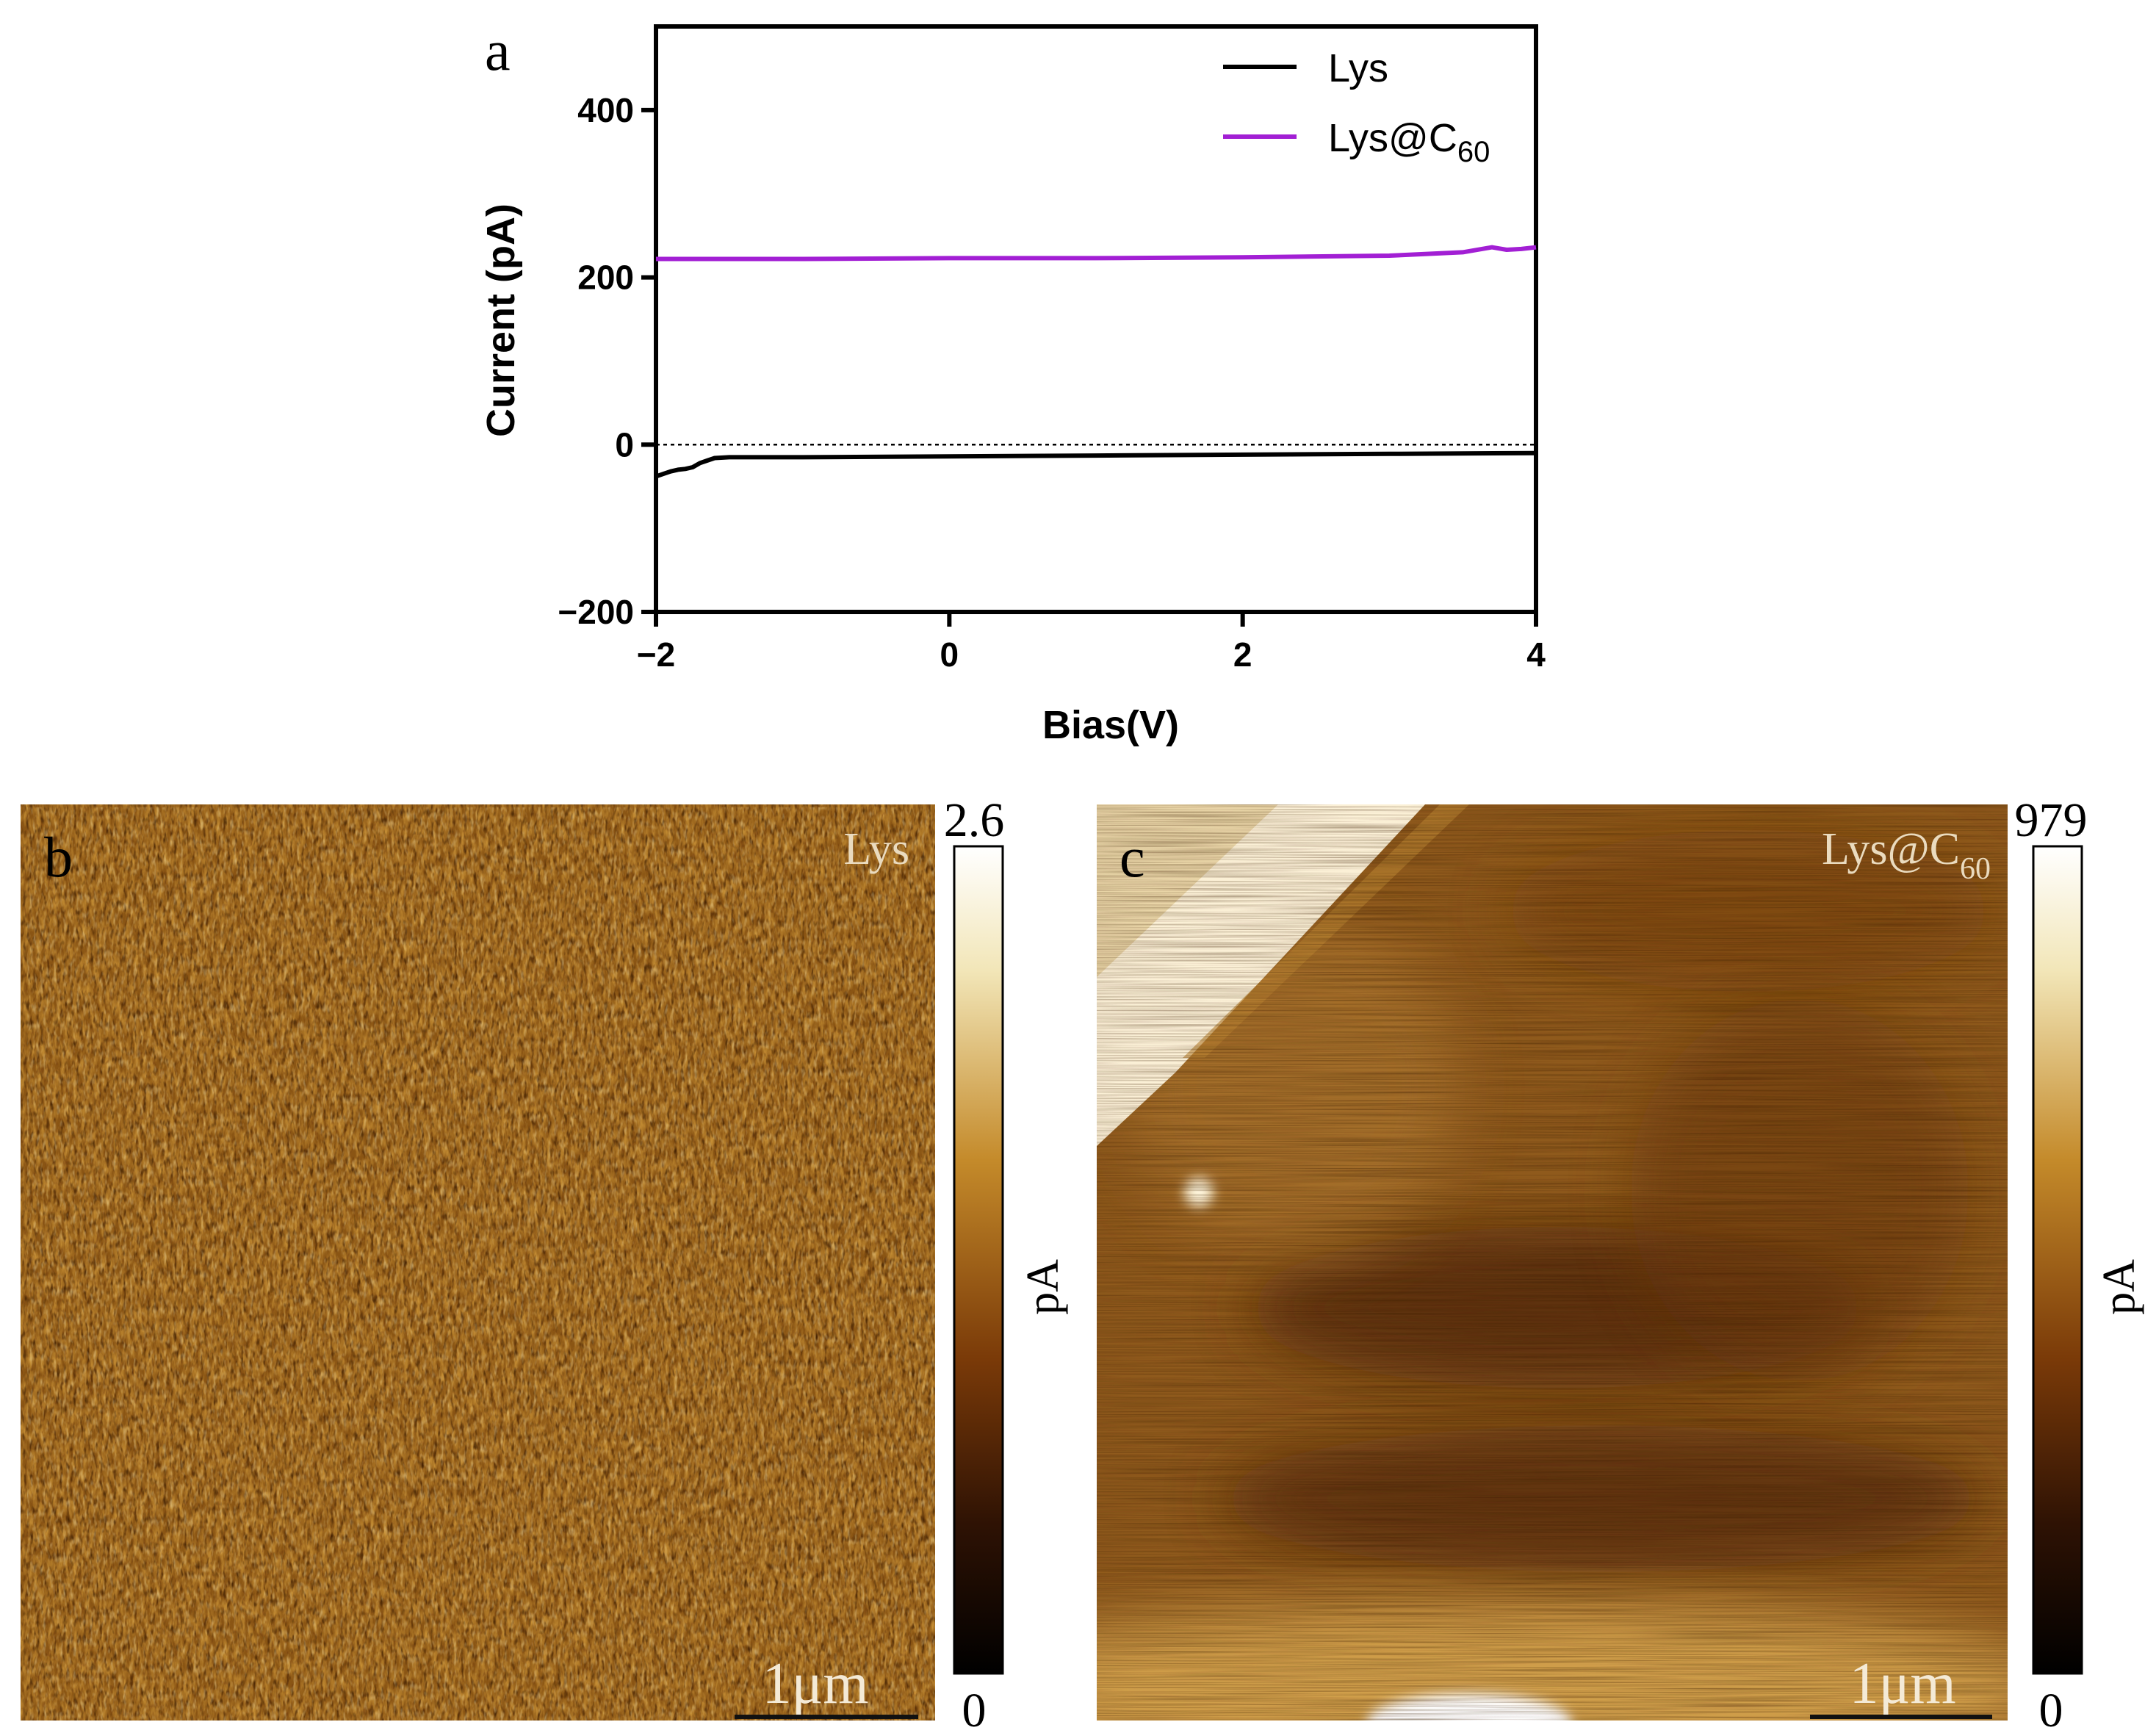 The image size is (2156, 1733). What do you see at coordinates (974, 1709) in the screenshot?
I see `colorbar-min-b: 0` at bounding box center [974, 1709].